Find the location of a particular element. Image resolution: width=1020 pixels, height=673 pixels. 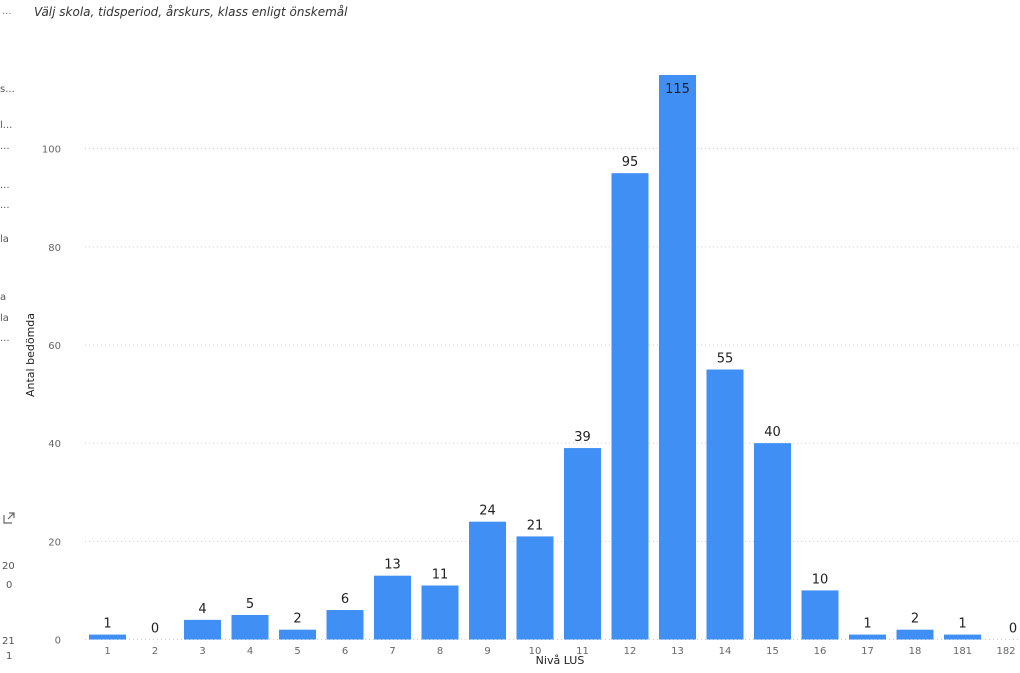

x-axis-ticks: 1 2 3 4 5 6 7 8 9 10 11 12 13 14 15 16 17 18 181 182 is located at coordinates (559, 651).